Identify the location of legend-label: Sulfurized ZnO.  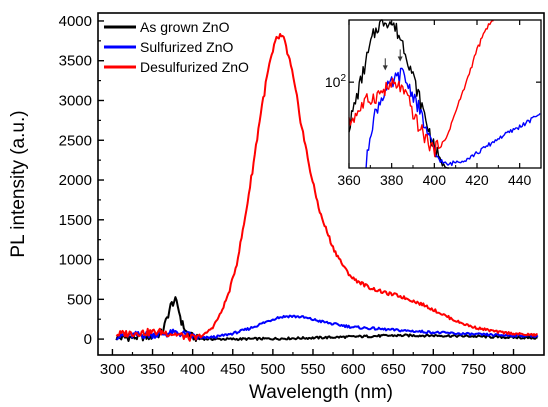
(186, 47).